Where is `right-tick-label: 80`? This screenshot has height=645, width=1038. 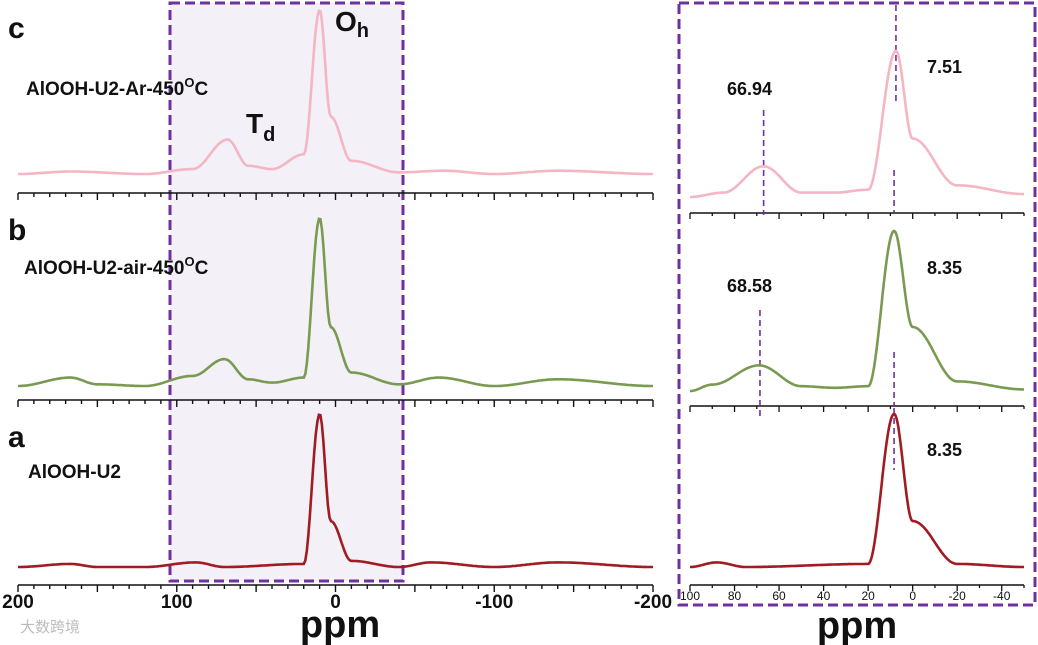 right-tick-label: 80 is located at coordinates (735, 596).